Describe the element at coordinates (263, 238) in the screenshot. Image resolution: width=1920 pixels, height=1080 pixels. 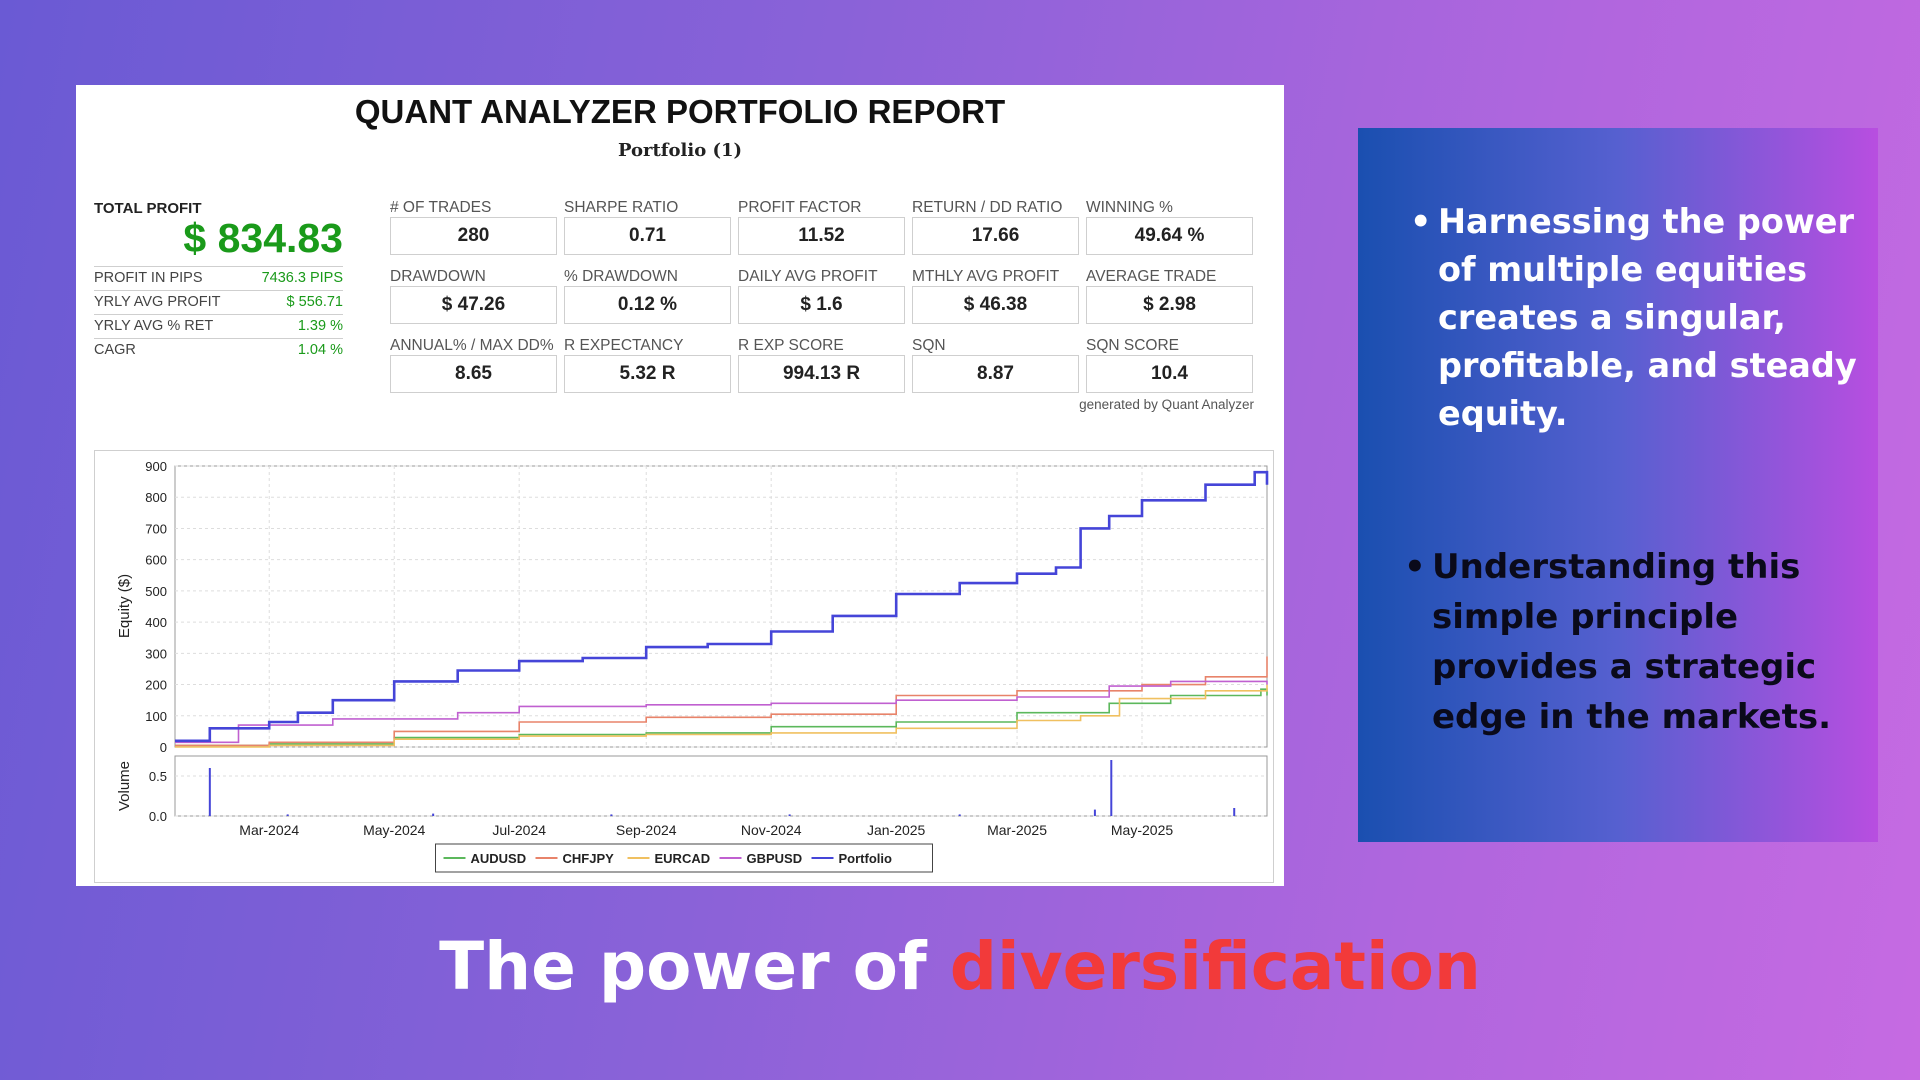
I see `total-profit-value: $ 834.83` at that location.